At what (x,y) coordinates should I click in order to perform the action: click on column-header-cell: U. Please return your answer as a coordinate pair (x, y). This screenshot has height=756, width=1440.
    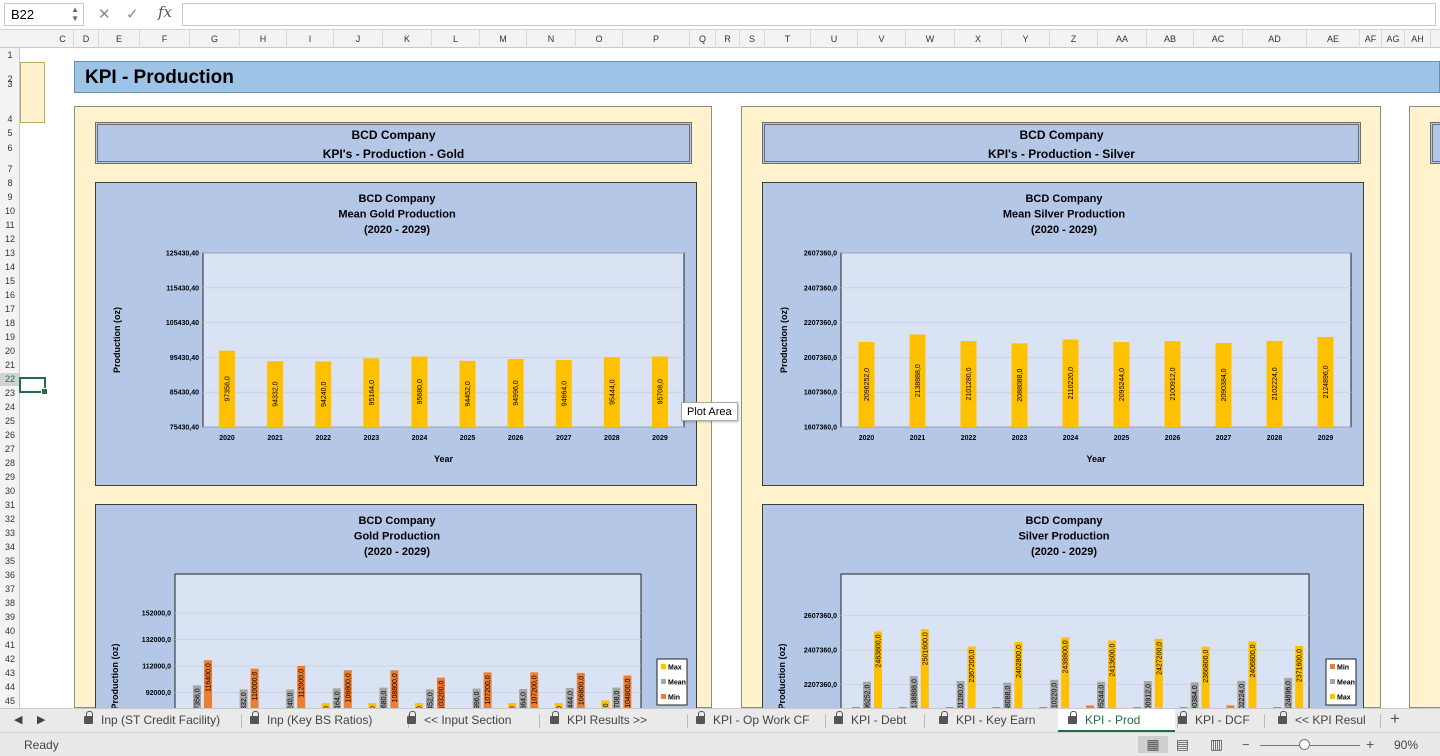
    Looking at the image, I should click on (834, 39).